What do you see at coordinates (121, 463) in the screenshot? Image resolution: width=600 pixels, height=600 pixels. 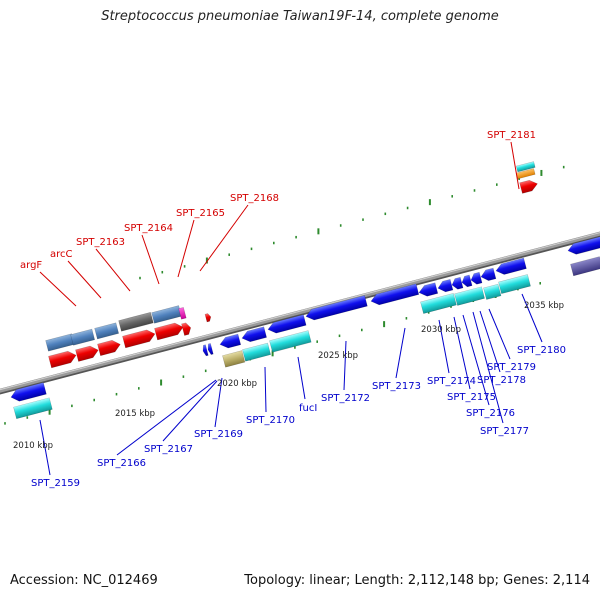 I see `gene-label: SPT_2166` at bounding box center [121, 463].